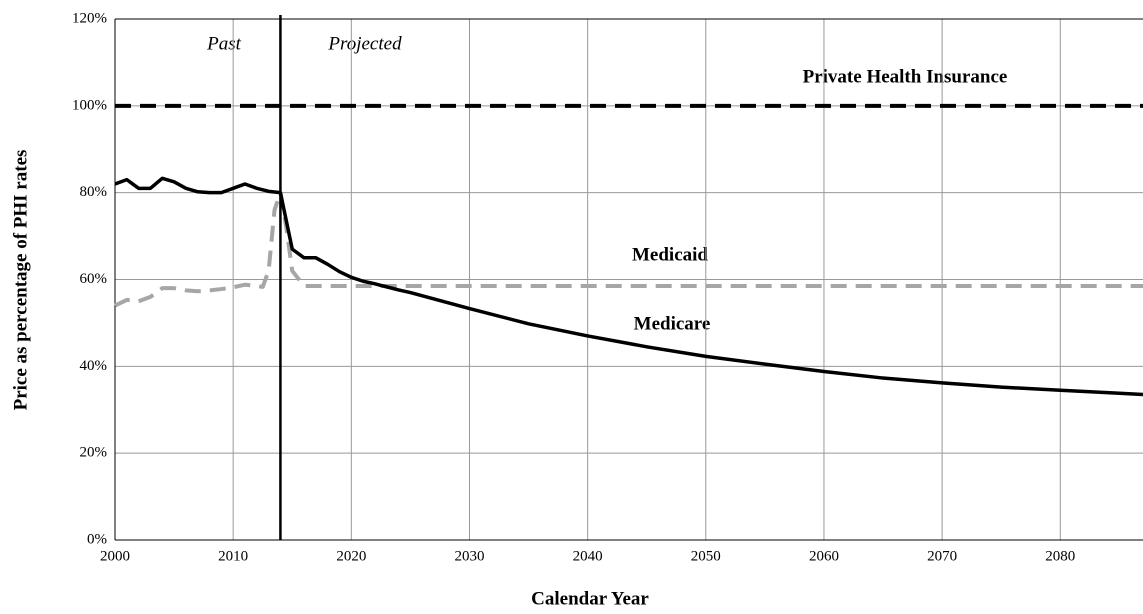 The width and height of the screenshot is (1143, 614). What do you see at coordinates (233, 556) in the screenshot?
I see `x-tick-label: 2010` at bounding box center [233, 556].